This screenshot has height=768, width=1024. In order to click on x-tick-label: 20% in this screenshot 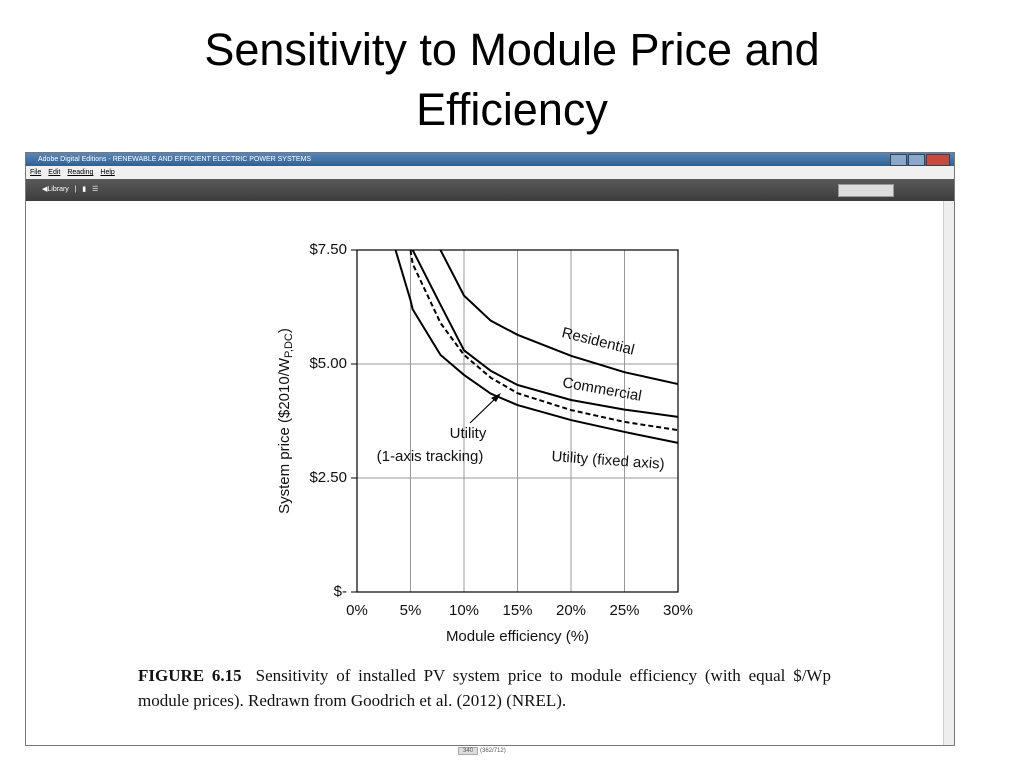, I will do `click(571, 610)`.